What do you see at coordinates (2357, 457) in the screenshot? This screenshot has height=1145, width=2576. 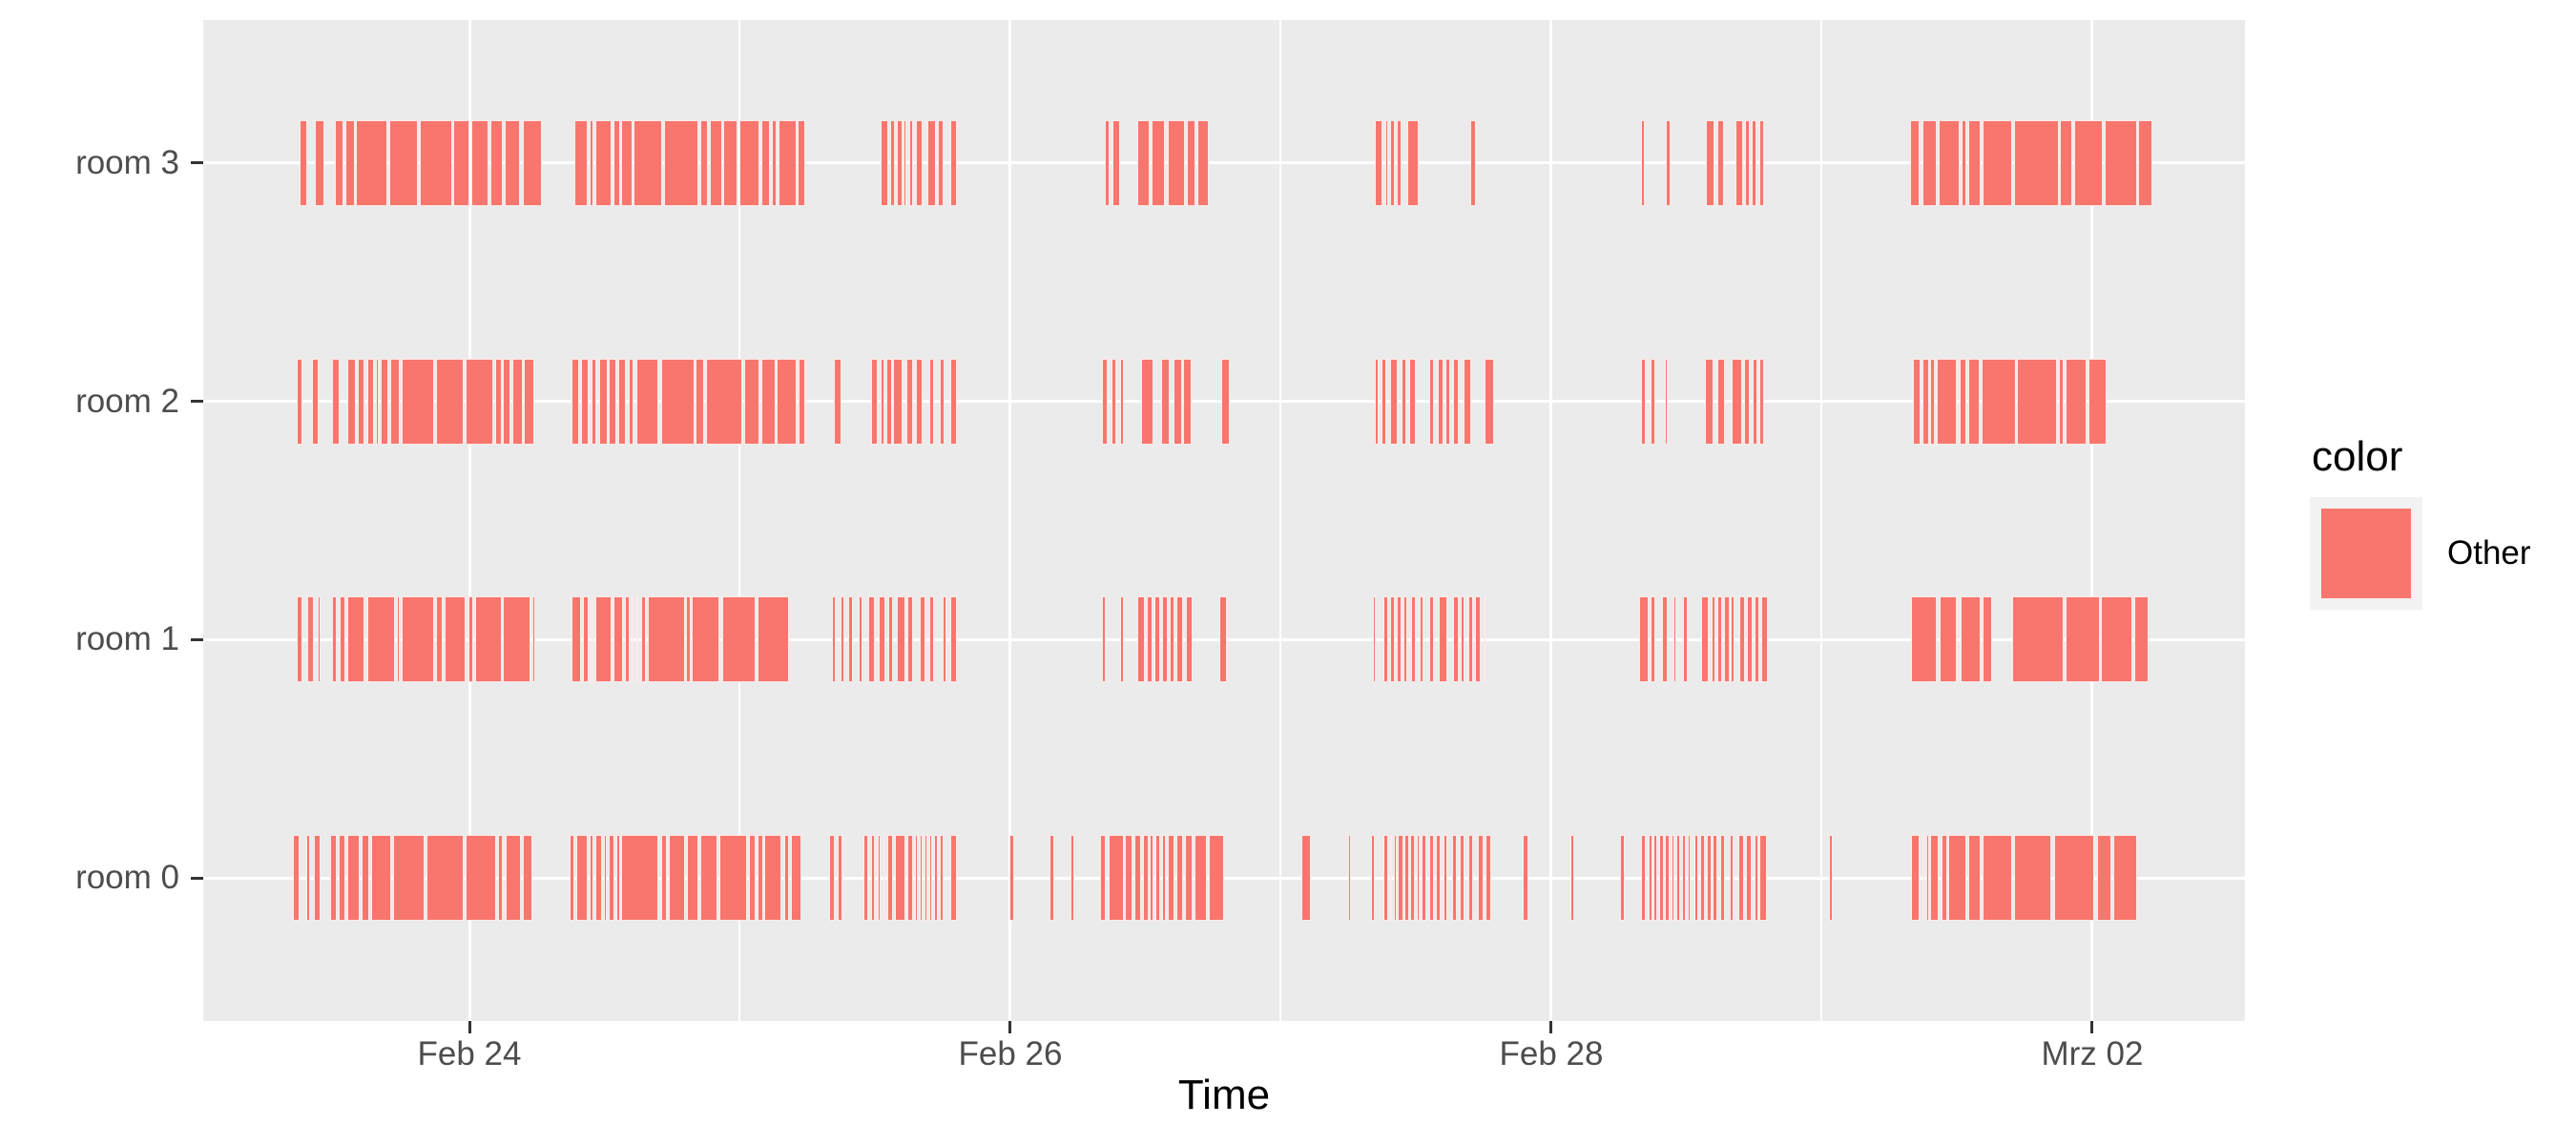 I see `legend-title: color` at bounding box center [2357, 457].